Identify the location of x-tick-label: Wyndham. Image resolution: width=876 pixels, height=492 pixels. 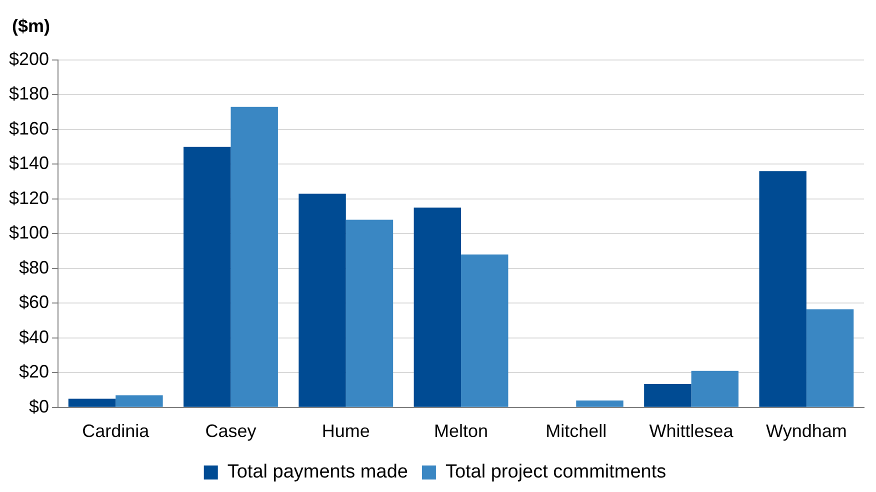
(806, 431).